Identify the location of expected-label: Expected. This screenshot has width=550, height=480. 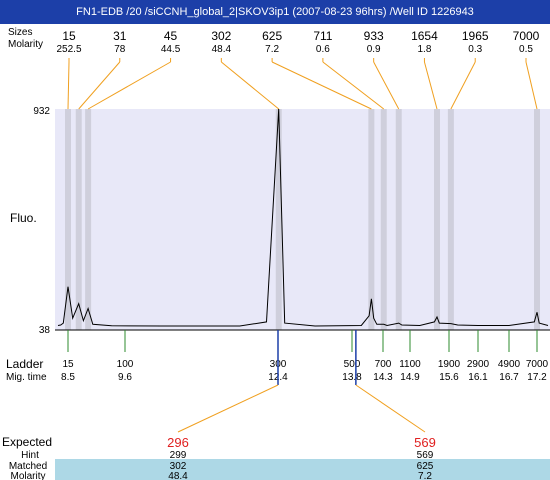
(27, 442).